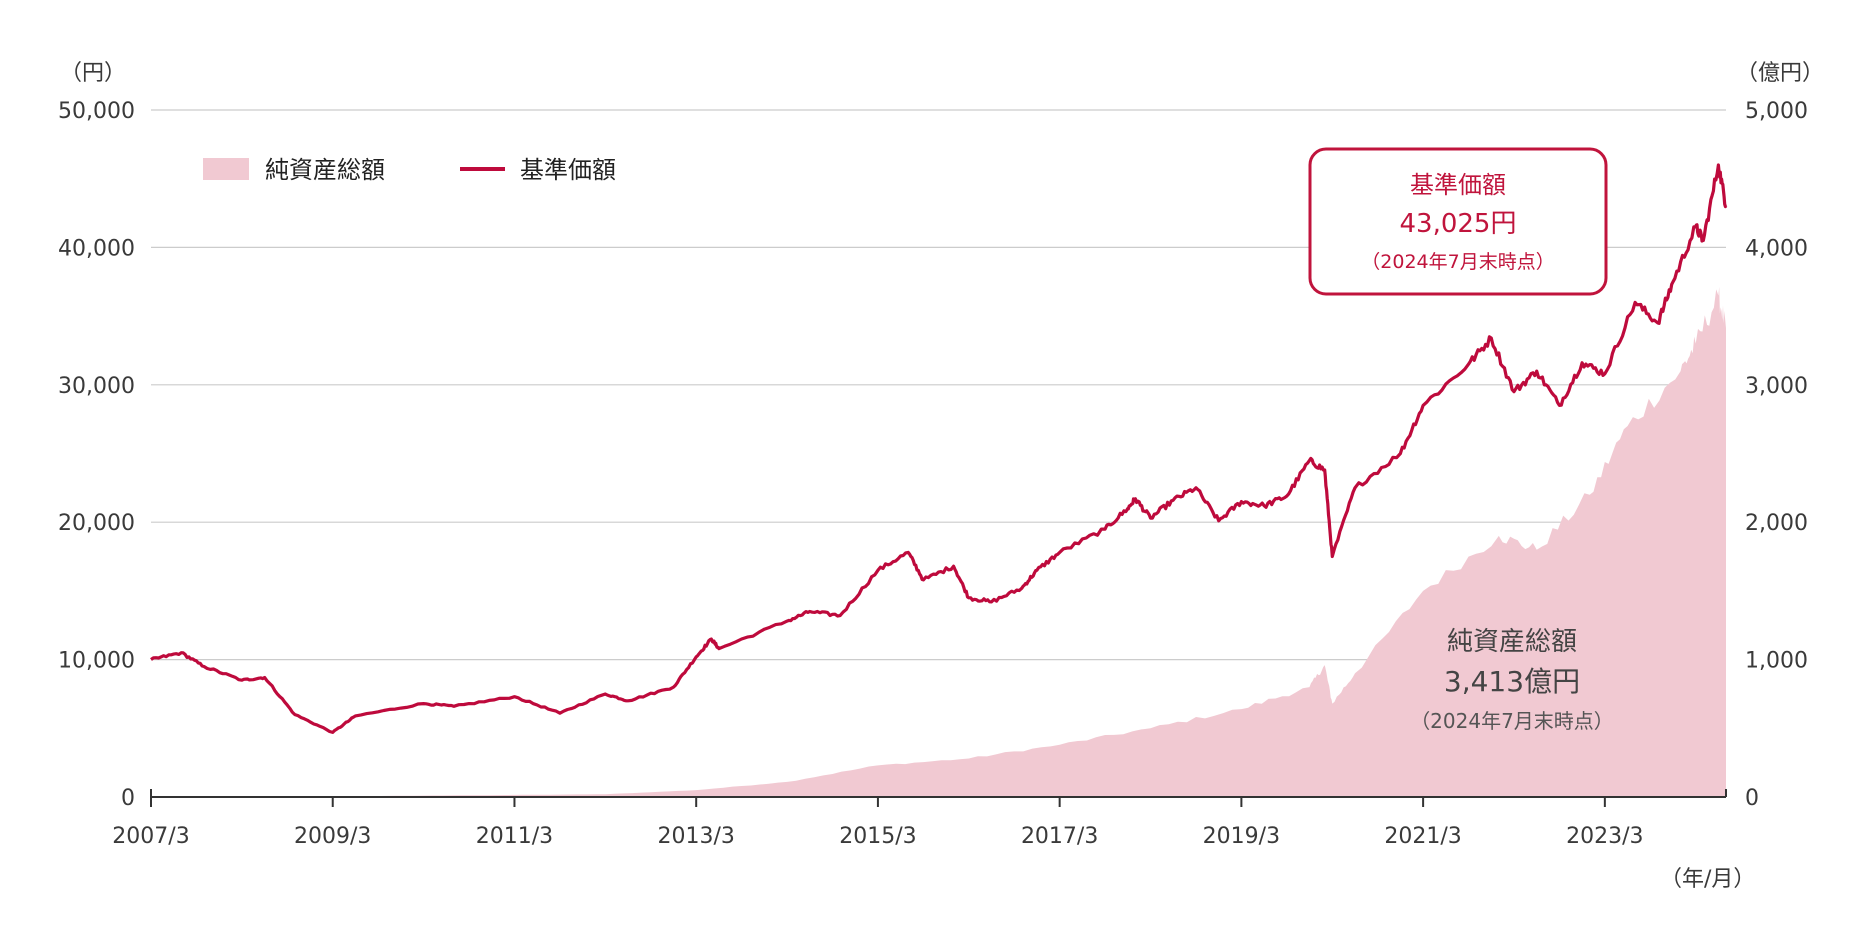  Describe the element at coordinates (695, 836) in the screenshot. I see `x-tick-label: 2013/3` at that location.